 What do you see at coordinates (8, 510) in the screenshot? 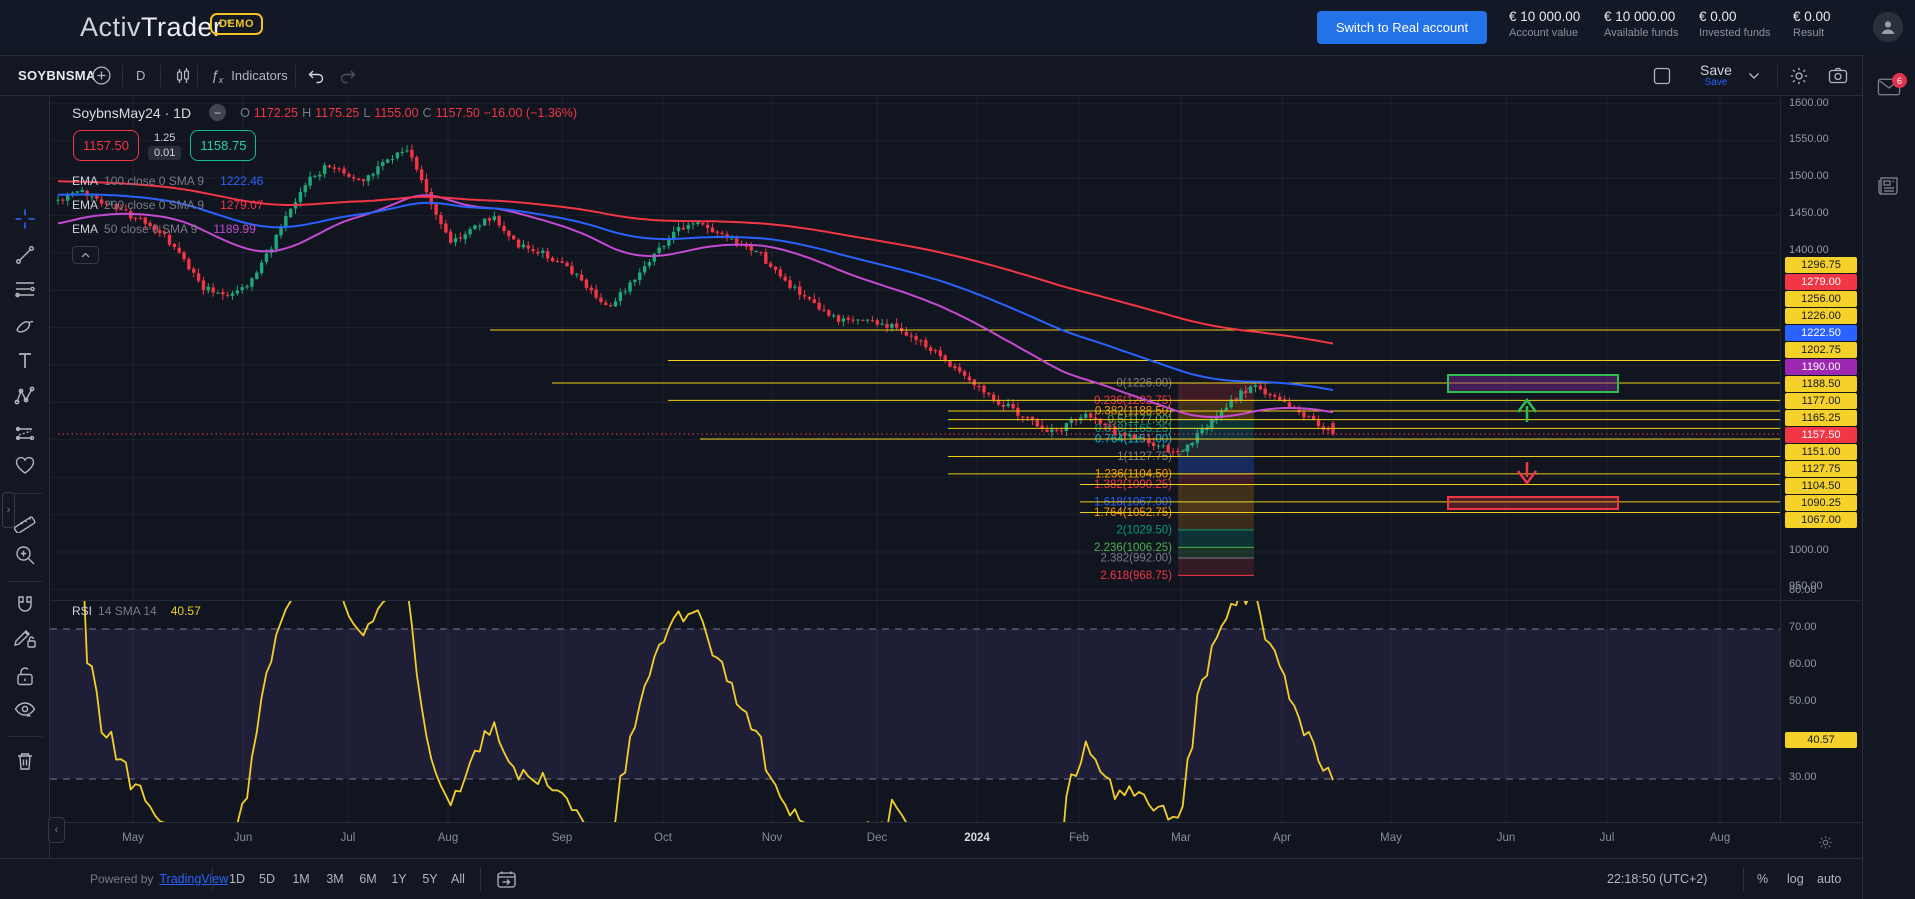
I see `sidebar-collapse-handle: ›` at bounding box center [8, 510].